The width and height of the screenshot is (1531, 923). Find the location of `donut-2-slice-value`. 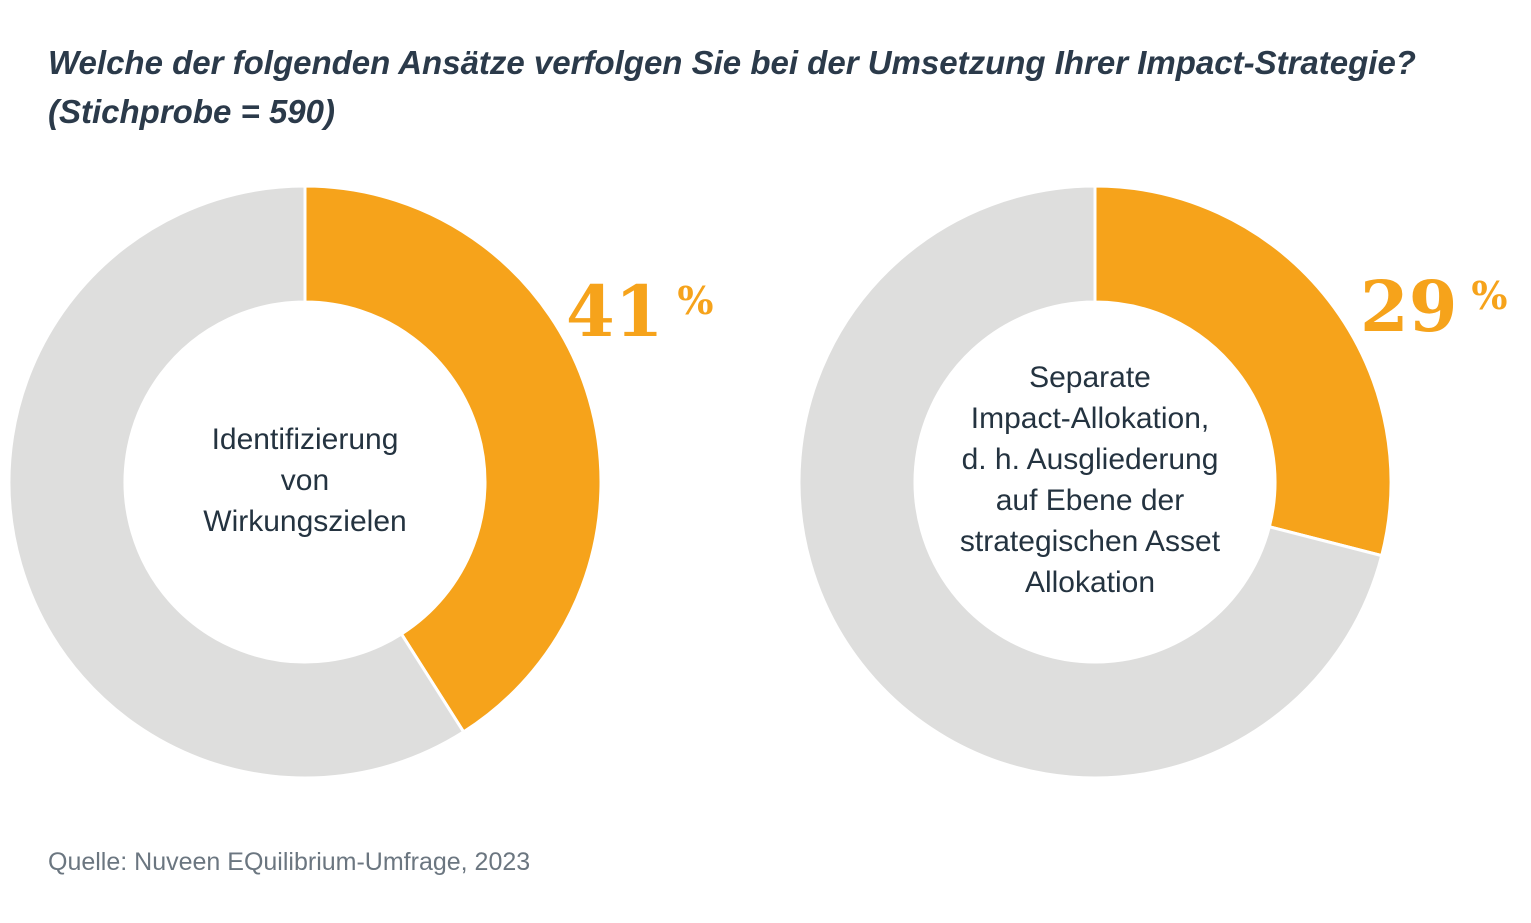

donut-2-slice-value is located at coordinates (1243, 371).